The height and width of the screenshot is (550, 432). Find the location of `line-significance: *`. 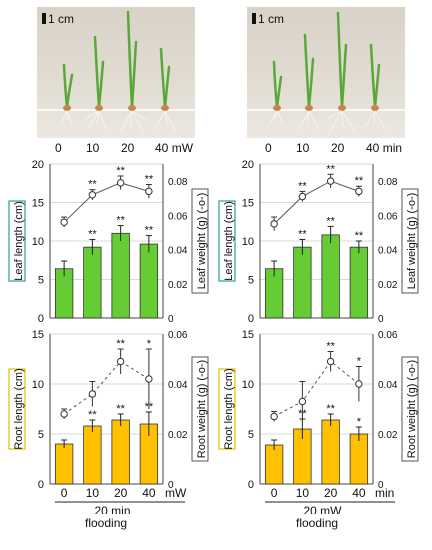

line-significance: * is located at coordinates (359, 362).